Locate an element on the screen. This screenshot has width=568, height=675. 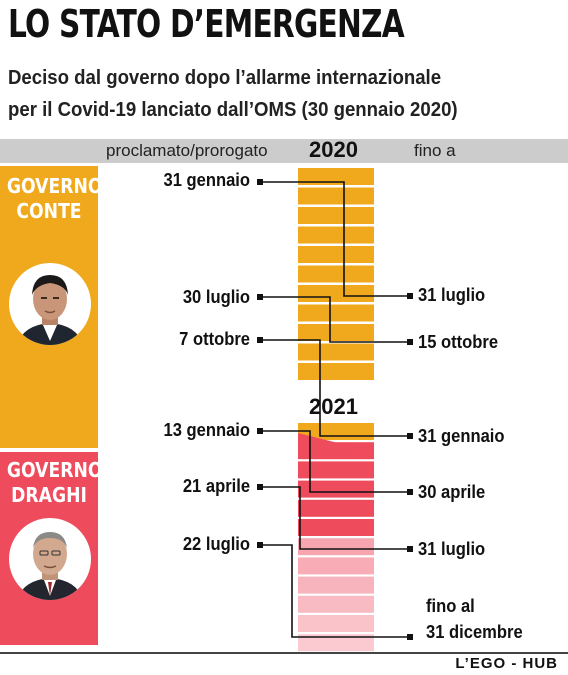
transition-wedge is located at coordinates (336, 442).